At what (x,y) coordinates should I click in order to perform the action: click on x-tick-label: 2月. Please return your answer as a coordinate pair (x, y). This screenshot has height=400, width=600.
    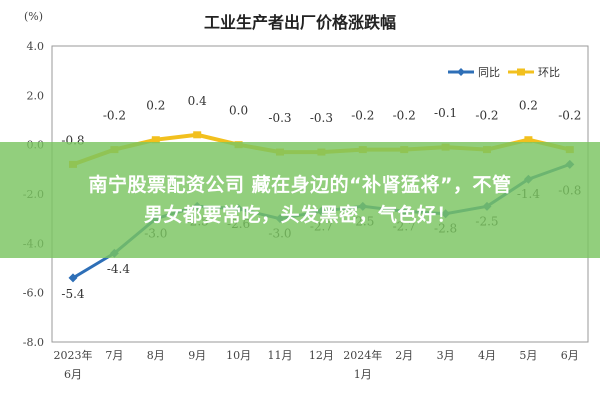
    Looking at the image, I should click on (404, 355).